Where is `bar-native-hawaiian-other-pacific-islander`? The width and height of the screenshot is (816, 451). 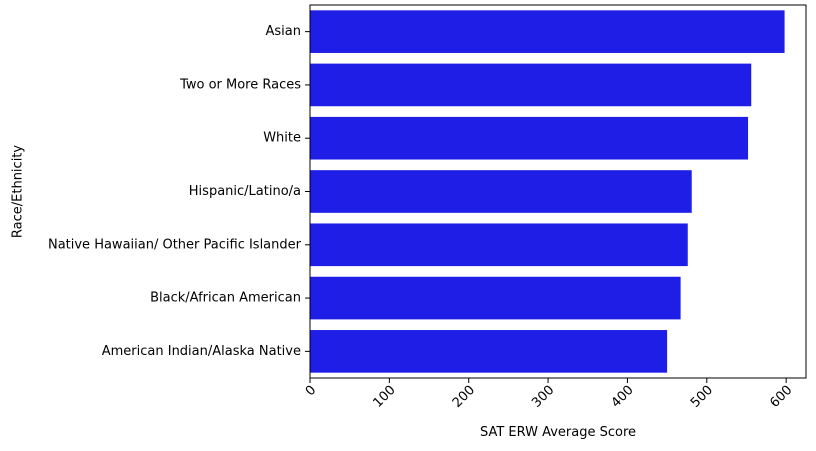 bar-native-hawaiian-other-pacific-islander is located at coordinates (499, 245).